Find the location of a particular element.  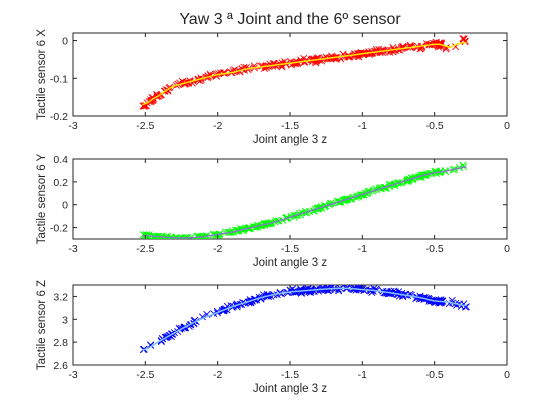

scatter-points is located at coordinates (303, 200).